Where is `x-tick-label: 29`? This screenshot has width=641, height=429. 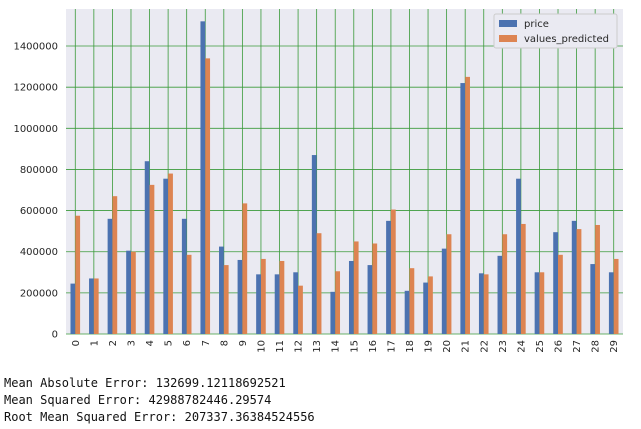 x-tick-label: 29 is located at coordinates (614, 346).